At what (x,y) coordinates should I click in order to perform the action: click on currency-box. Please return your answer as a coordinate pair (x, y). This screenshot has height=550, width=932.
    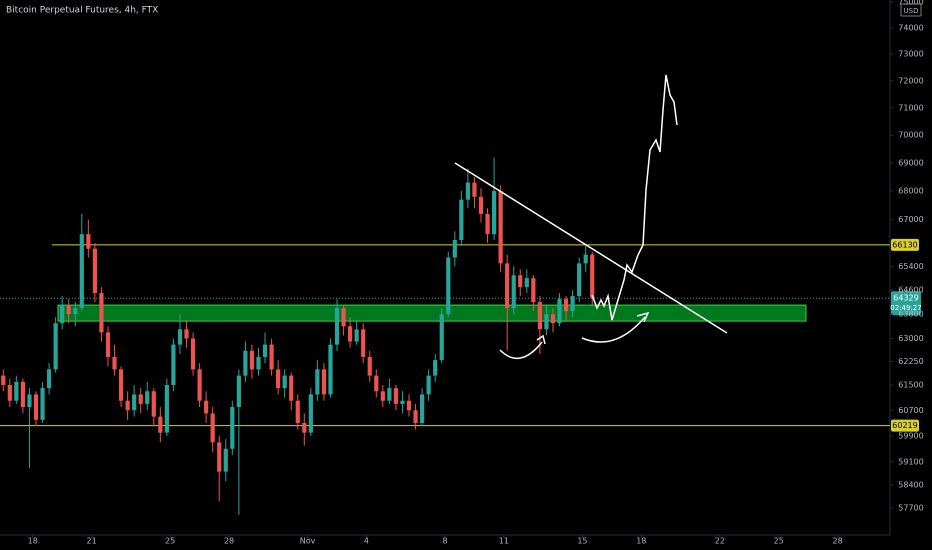
    Looking at the image, I should click on (911, 10).